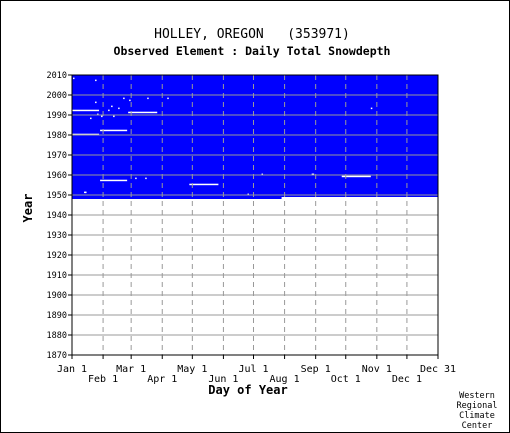 This screenshot has width=510, height=433. What do you see at coordinates (477, 396) in the screenshot?
I see `credit-line: Western` at bounding box center [477, 396].